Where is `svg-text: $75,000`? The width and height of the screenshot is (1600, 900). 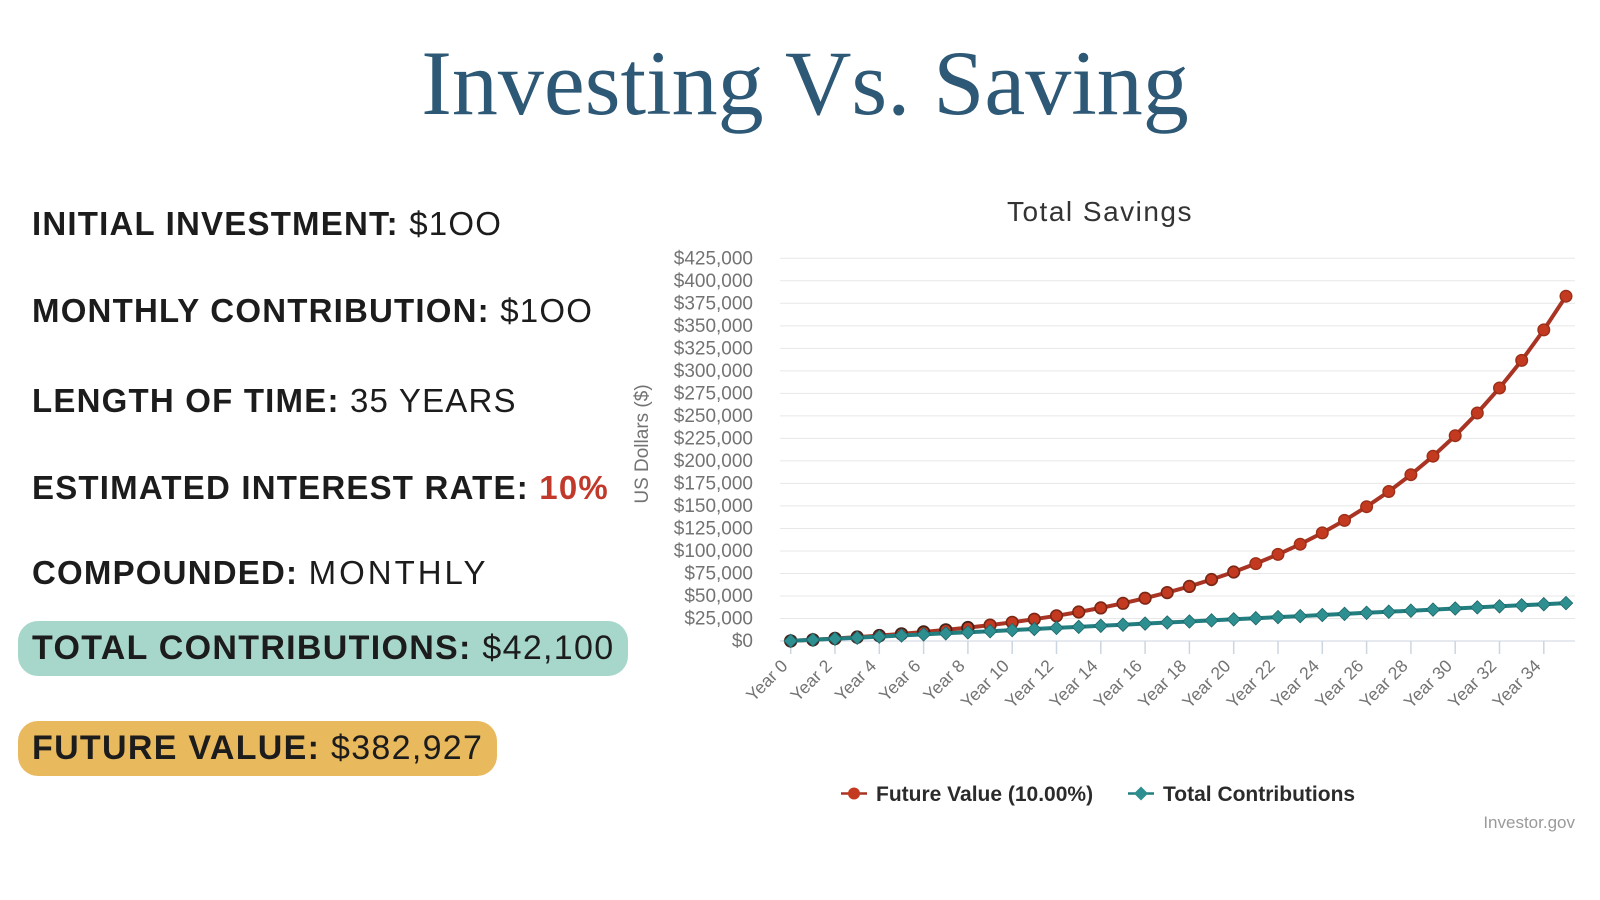 svg-text: $75,000 is located at coordinates (718, 574).